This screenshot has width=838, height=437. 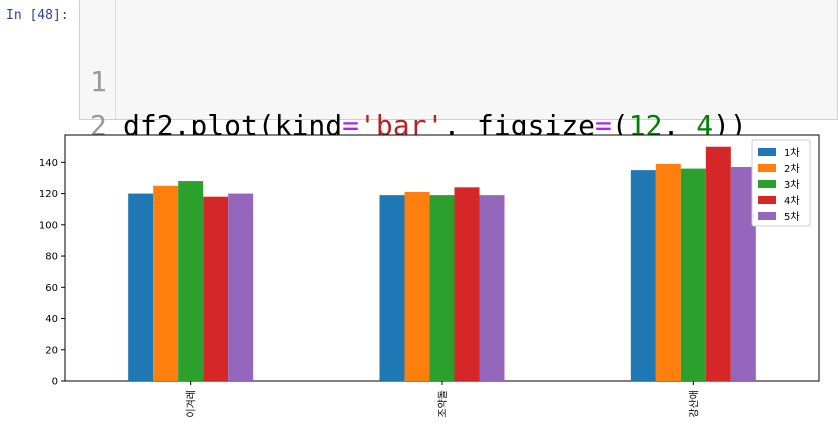 I want to click on legend-box, so click(x=781, y=183).